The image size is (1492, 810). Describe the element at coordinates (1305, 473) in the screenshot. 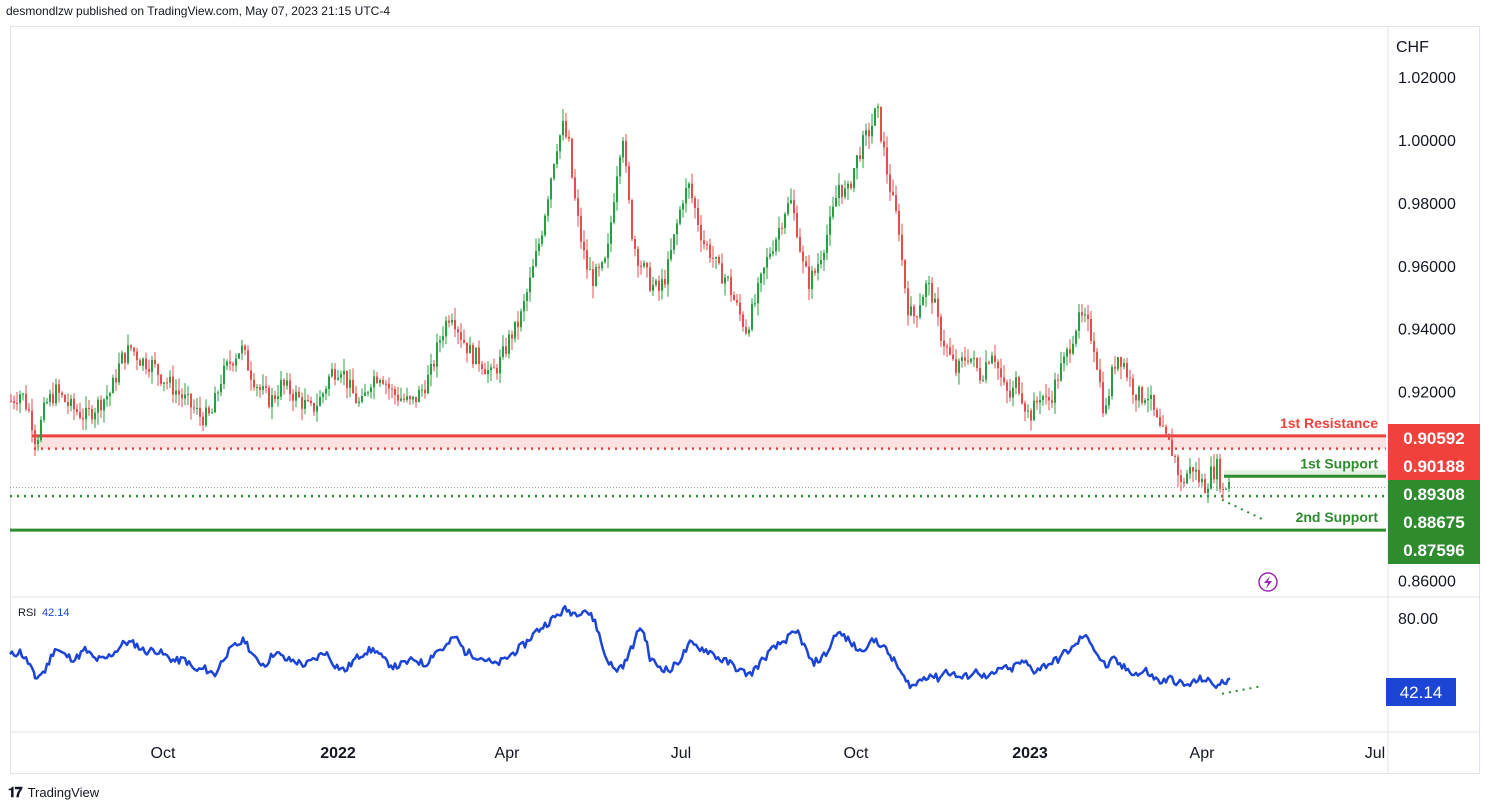

I see `support-zone` at that location.